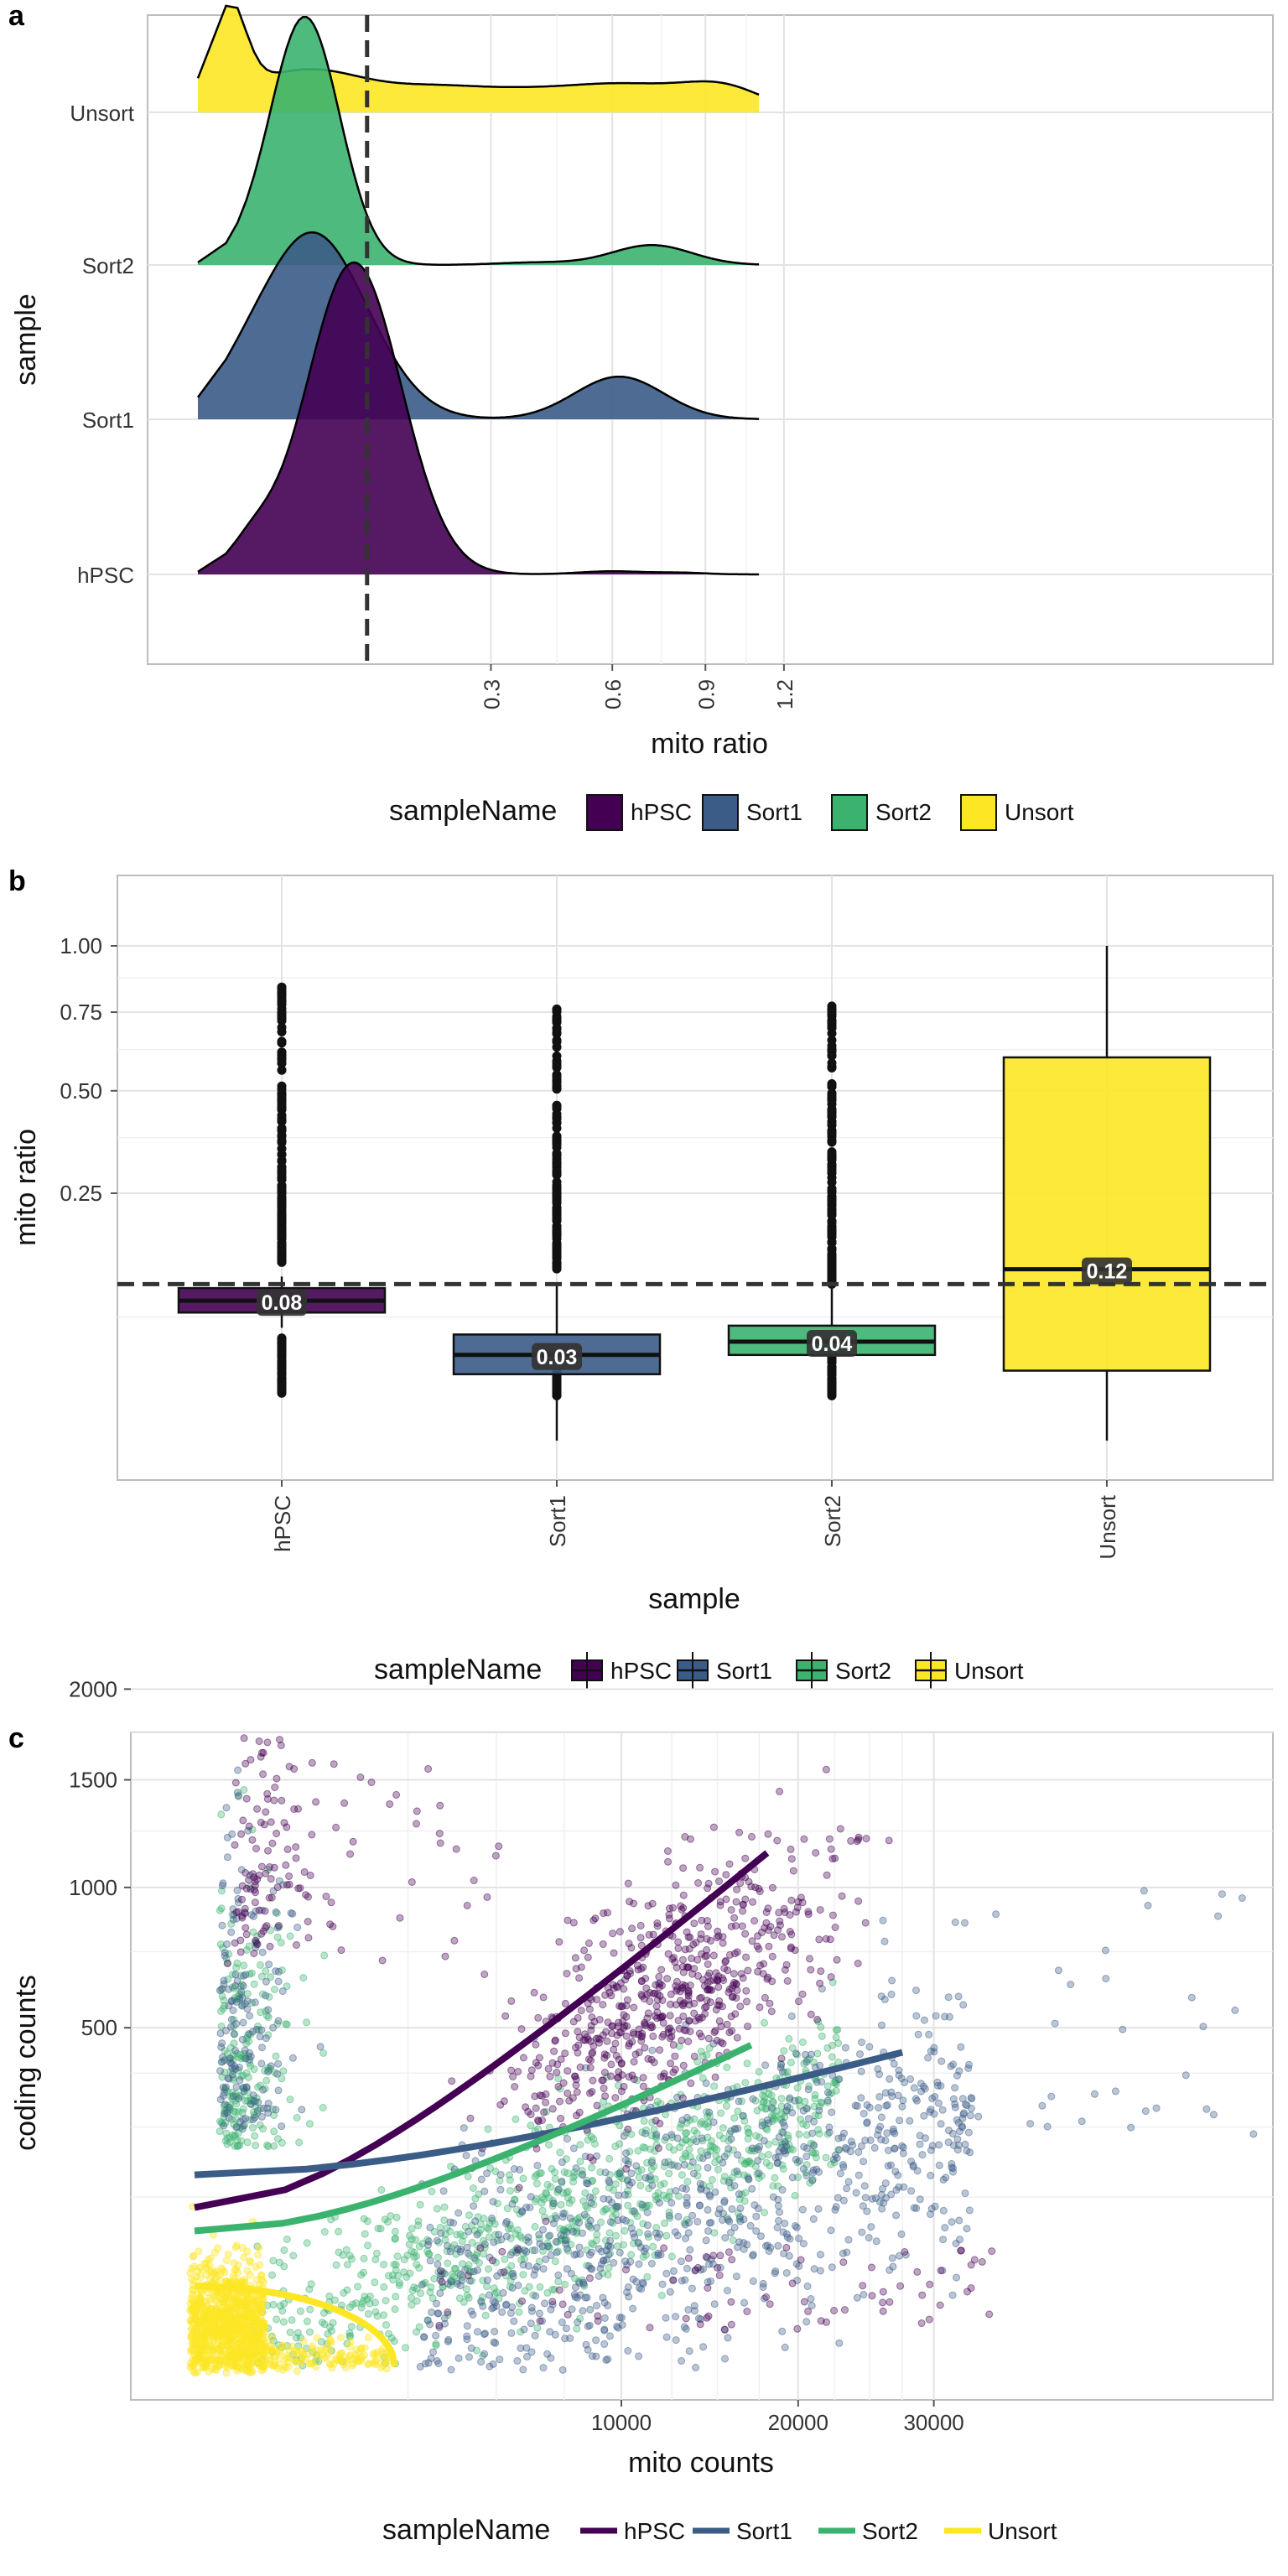  I want to click on legend-key-sort1, so click(720, 812).